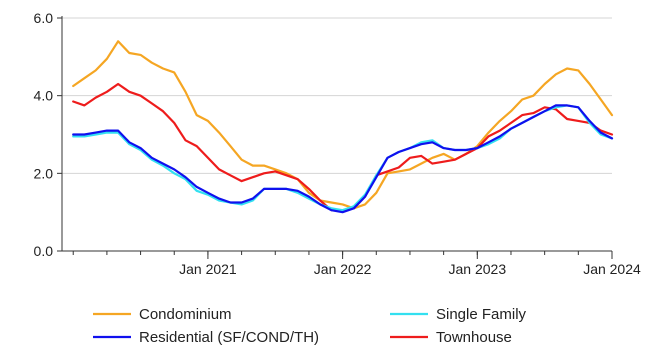 This screenshot has height=359, width=656. What do you see at coordinates (612, 269) in the screenshot?
I see `x-tick-label: Jan 2024` at bounding box center [612, 269].